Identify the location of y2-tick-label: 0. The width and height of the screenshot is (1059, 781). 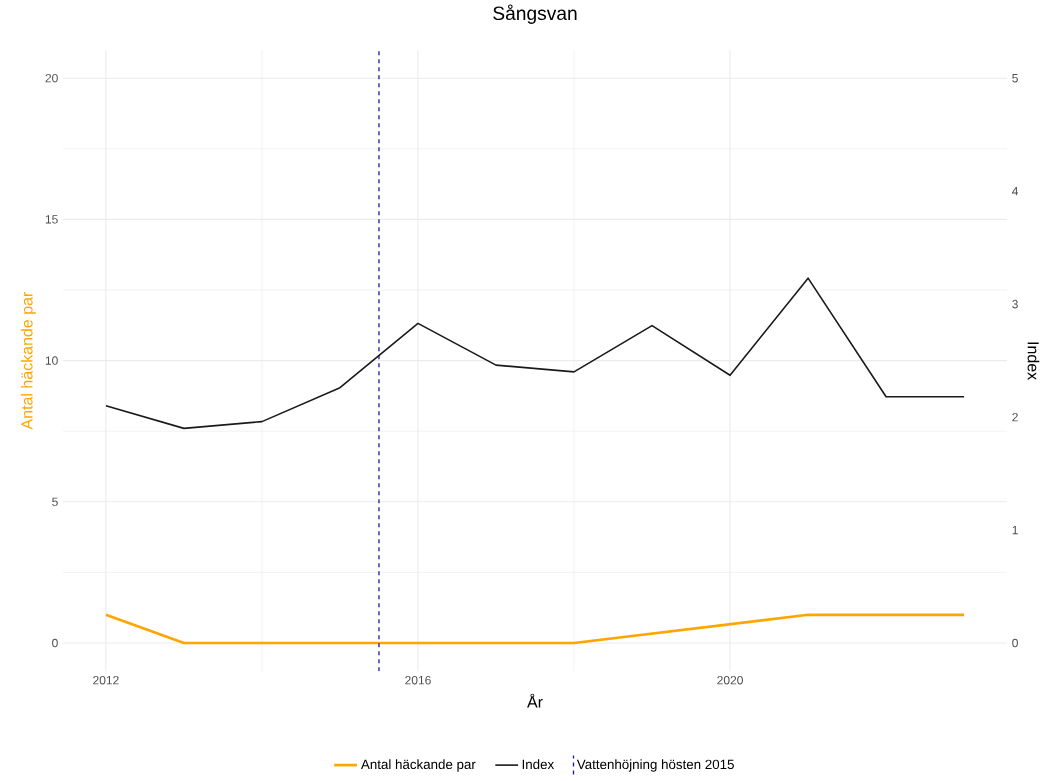
(1015, 643).